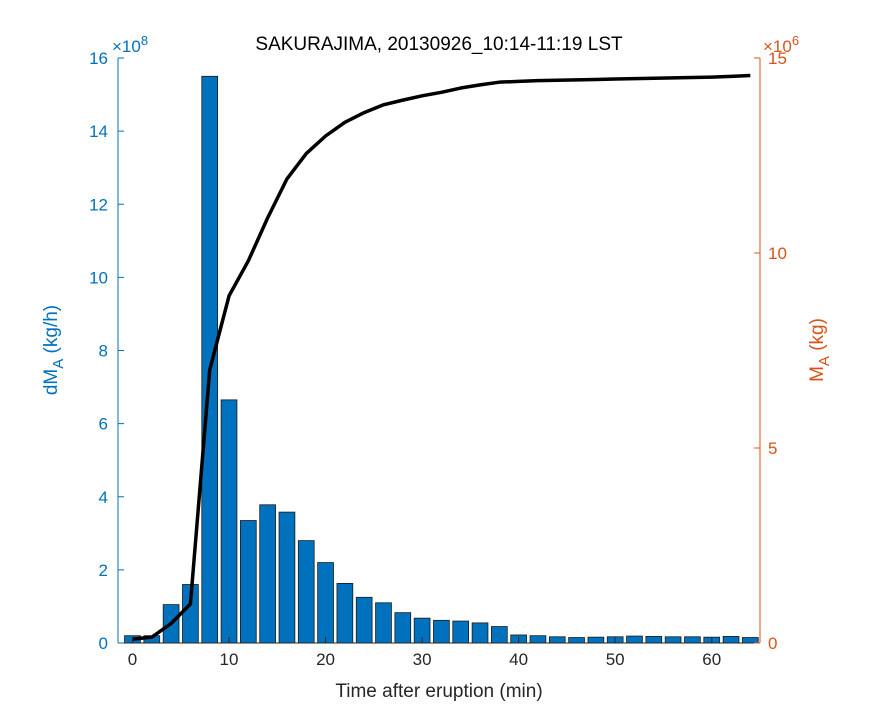  Describe the element at coordinates (422, 659) in the screenshot. I see `x-tick-label: 30` at that location.